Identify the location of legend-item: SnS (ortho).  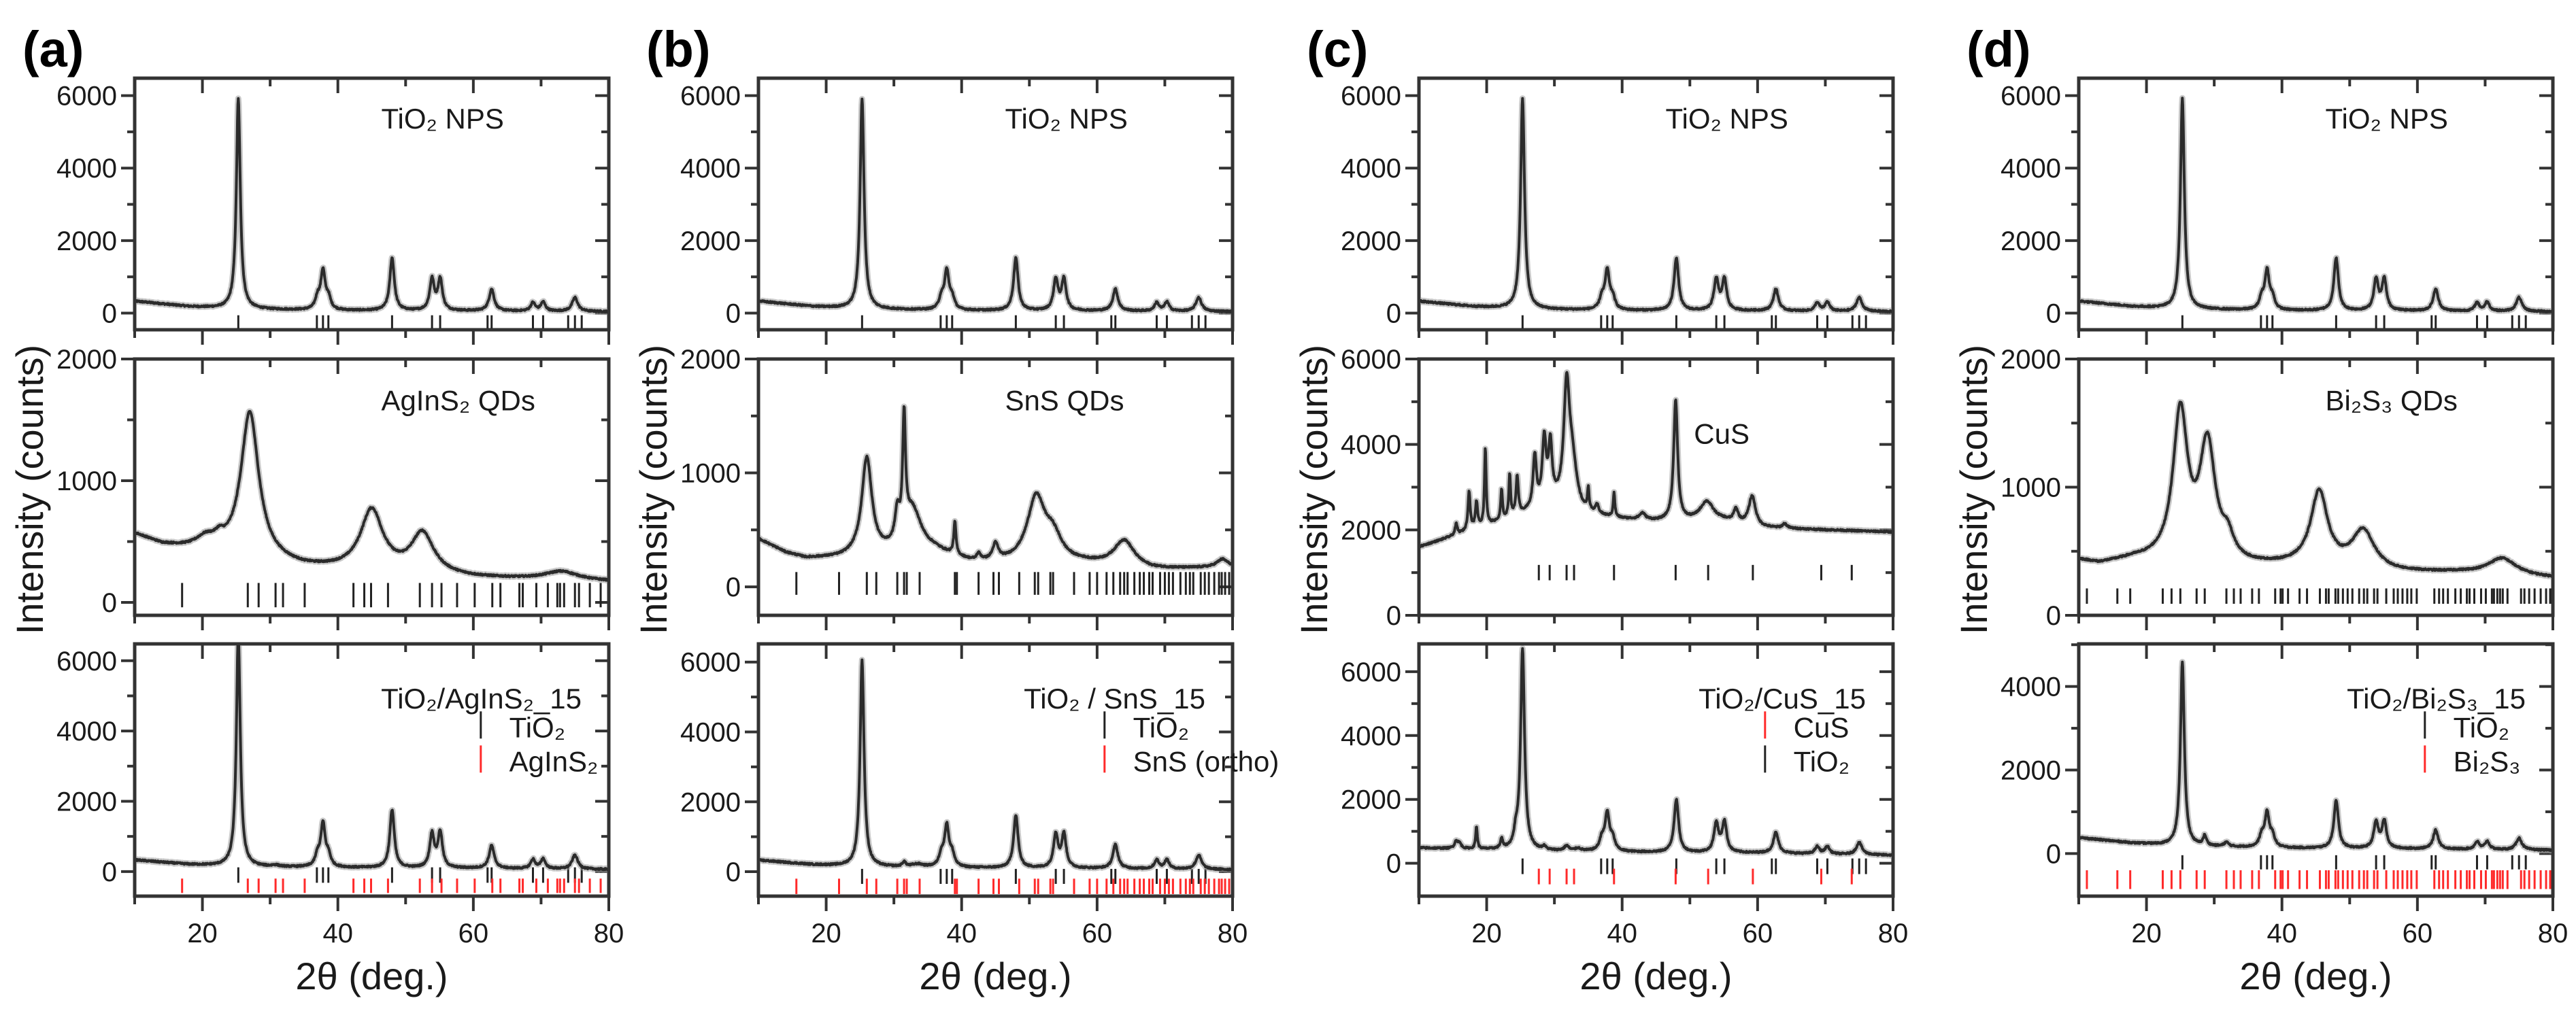
(1191, 761).